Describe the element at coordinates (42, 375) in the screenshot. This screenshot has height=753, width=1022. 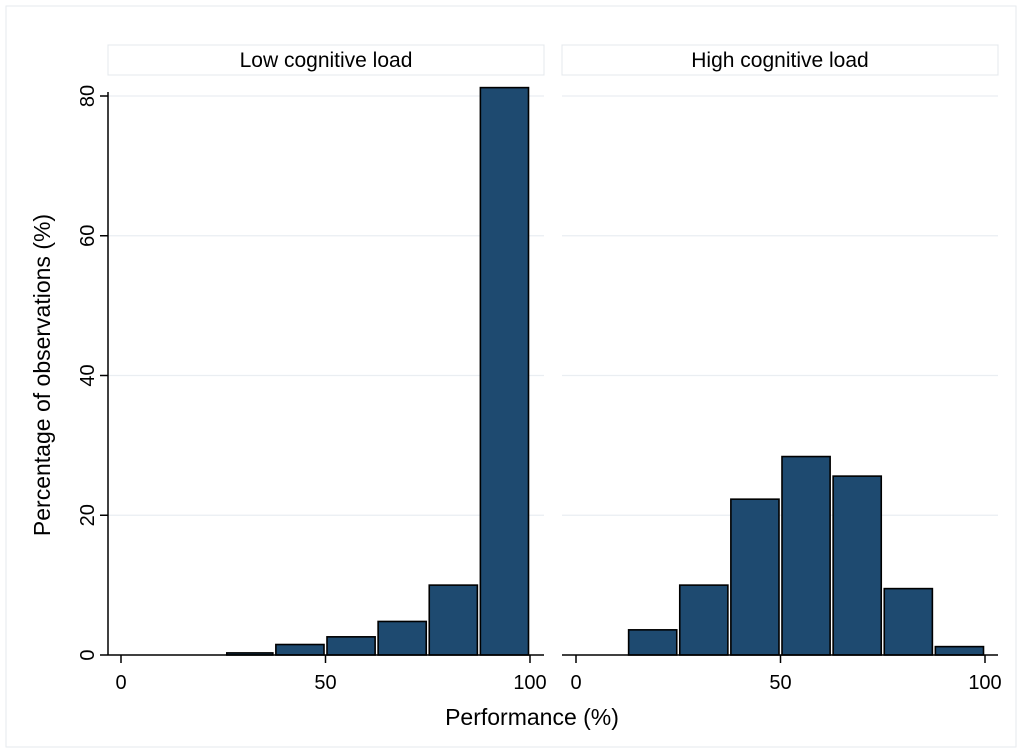
I see `y-axis-label: Percentage of observations (%)` at that location.